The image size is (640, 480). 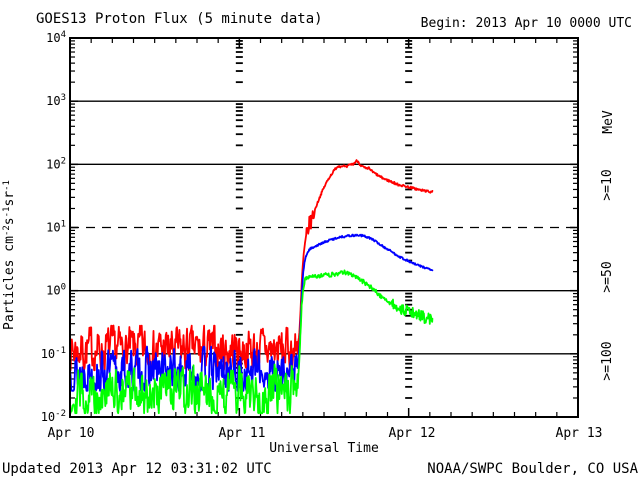 I want to click on chart-title: GOES13 Proton Flux (5 minute data), so click(x=179, y=19).